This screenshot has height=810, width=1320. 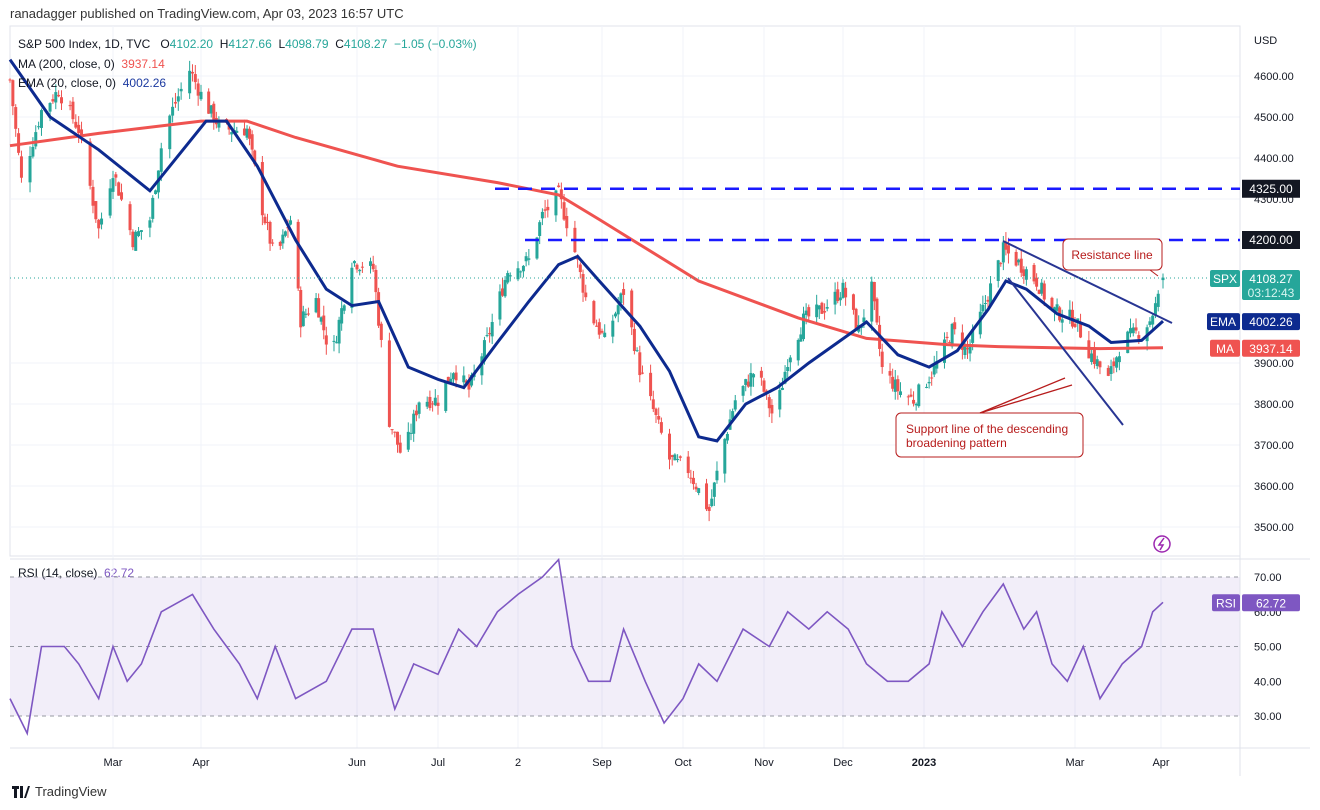 I want to click on low-value: 4098.79, so click(x=307, y=44).